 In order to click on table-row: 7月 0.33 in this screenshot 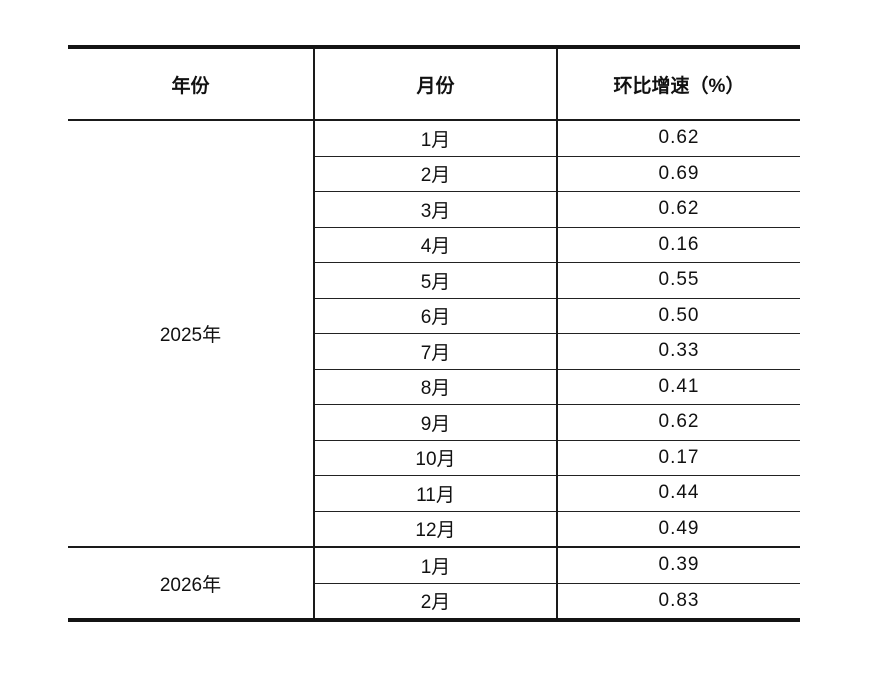, I will do `click(434, 351)`.